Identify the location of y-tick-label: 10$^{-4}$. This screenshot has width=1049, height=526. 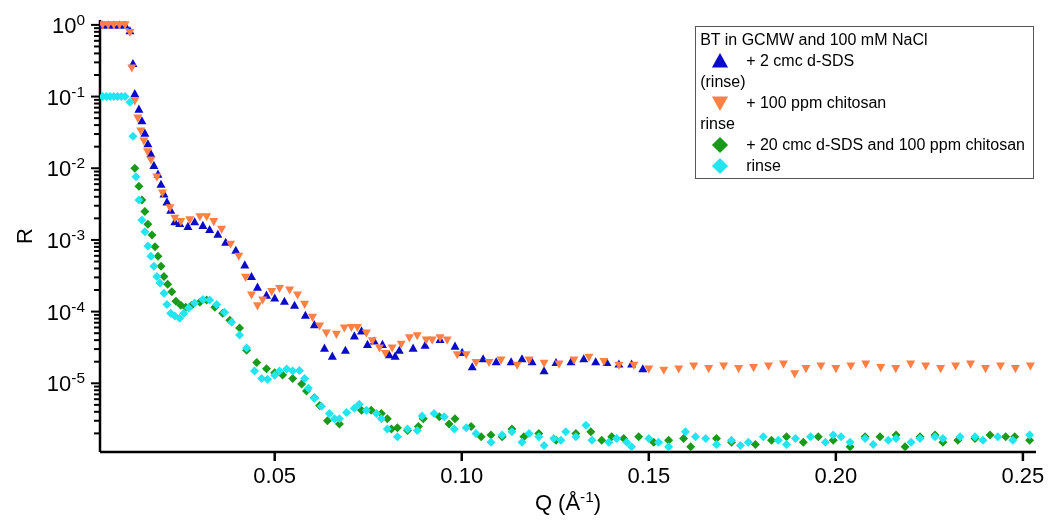
(66, 311).